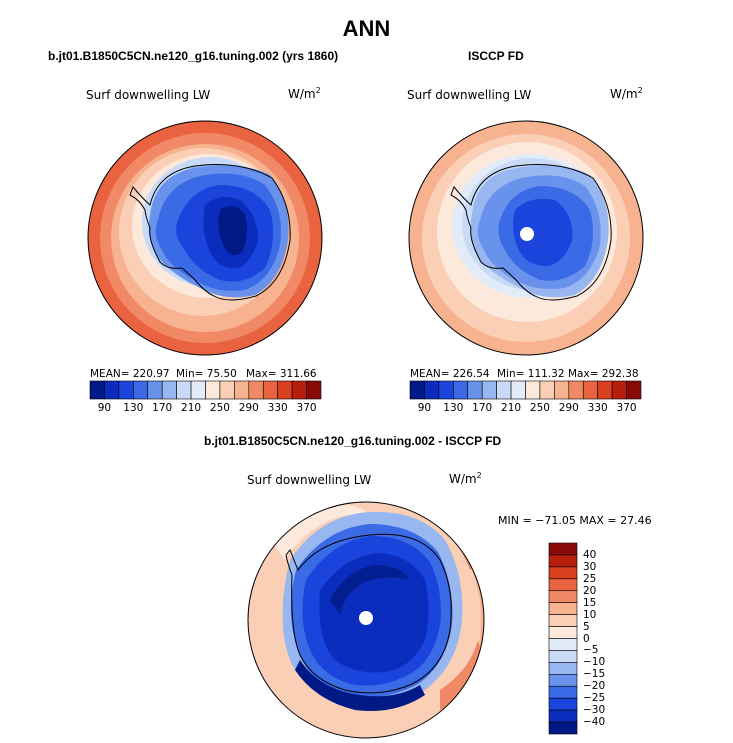 This screenshot has height=743, width=733. I want to click on colorbar-tick-label: 40, so click(590, 554).